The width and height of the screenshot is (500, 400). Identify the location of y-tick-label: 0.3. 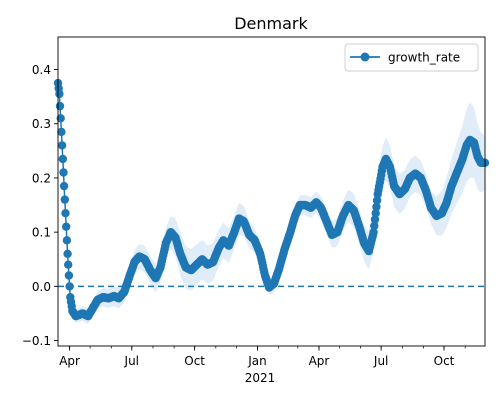
(41, 124).